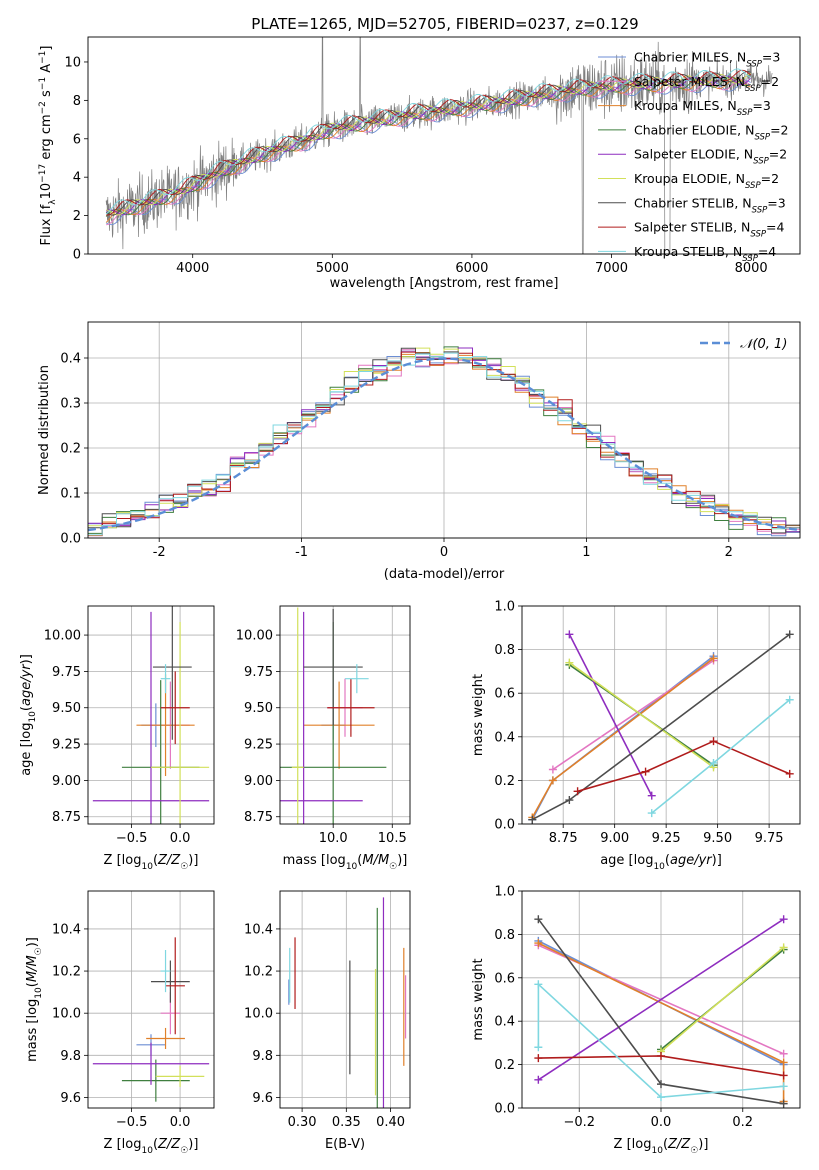  What do you see at coordinates (707, 60) in the screenshot?
I see `legend-label: Chabrier MILES, NSSP=3` at bounding box center [707, 60].